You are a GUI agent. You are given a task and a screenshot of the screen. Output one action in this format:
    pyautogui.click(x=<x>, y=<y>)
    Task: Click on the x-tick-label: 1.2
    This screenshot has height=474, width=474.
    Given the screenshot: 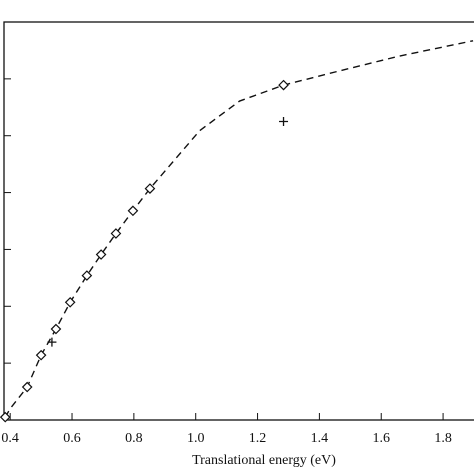 What is the action you would take?
    pyautogui.click(x=258, y=438)
    